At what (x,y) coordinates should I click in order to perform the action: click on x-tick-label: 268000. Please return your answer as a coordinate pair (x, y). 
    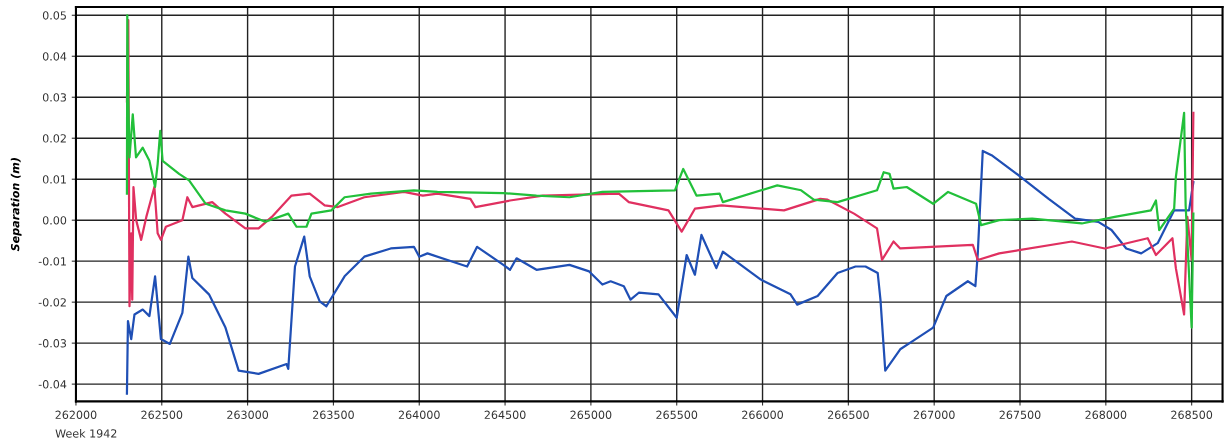
    Looking at the image, I should click on (1106, 414).